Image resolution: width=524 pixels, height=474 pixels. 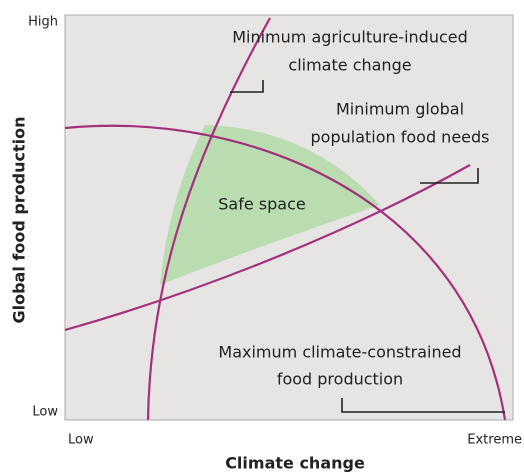 I want to click on curve-label: Minimum global, so click(x=400, y=109).